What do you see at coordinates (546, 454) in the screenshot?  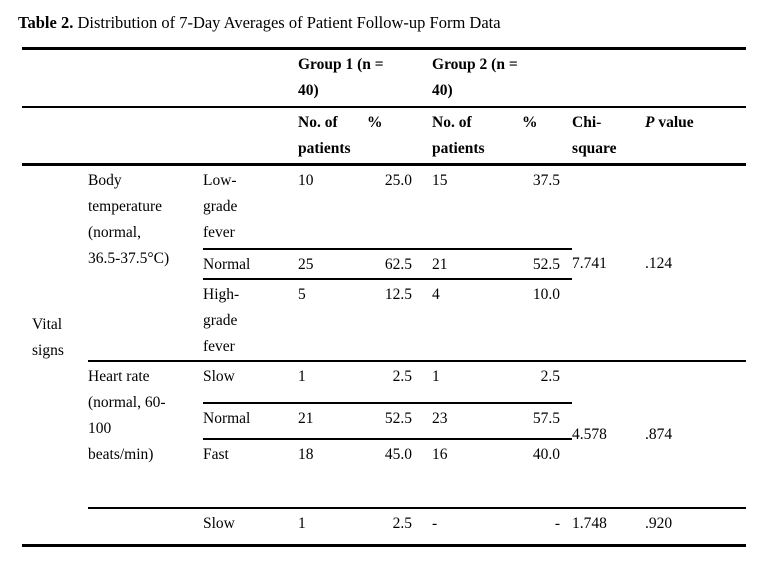 I see `g2-pct-cell: 40.0` at bounding box center [546, 454].